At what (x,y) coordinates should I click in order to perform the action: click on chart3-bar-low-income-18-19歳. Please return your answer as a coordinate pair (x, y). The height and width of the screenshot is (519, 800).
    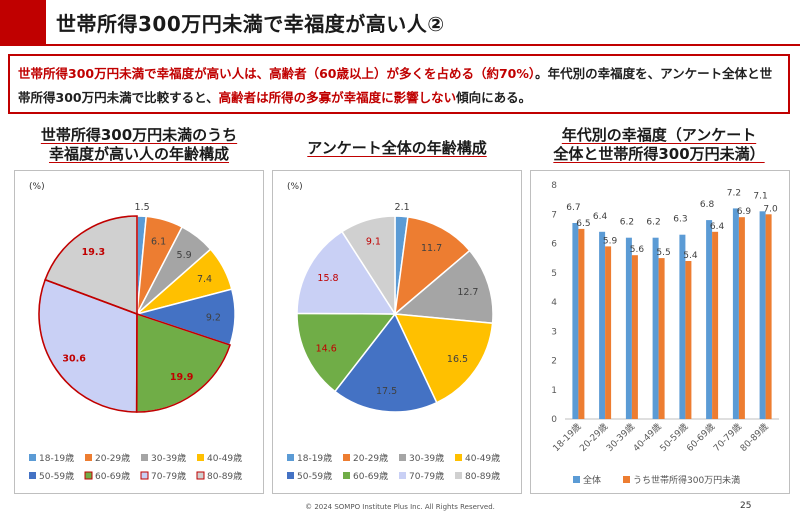
    Looking at the image, I should click on (581, 323).